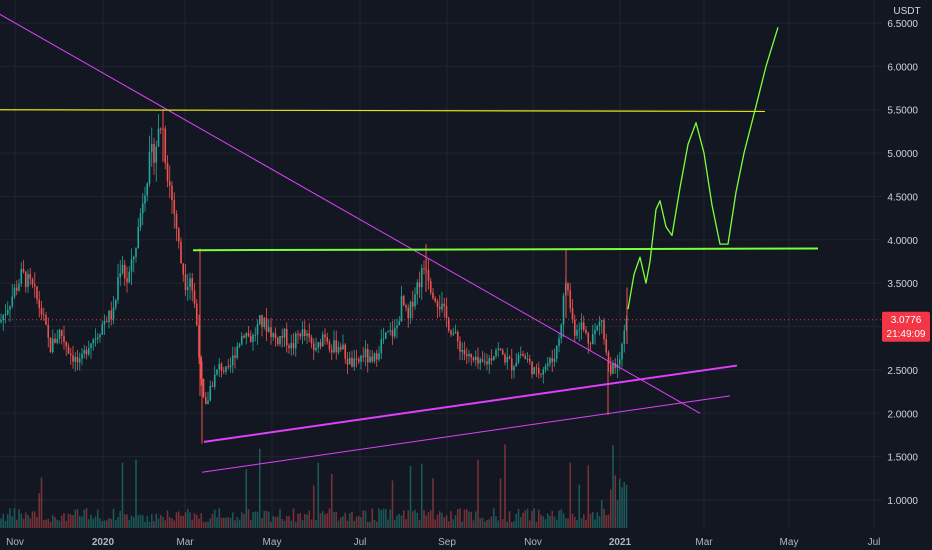  What do you see at coordinates (789, 542) in the screenshot?
I see `x-tick-label: May` at bounding box center [789, 542].